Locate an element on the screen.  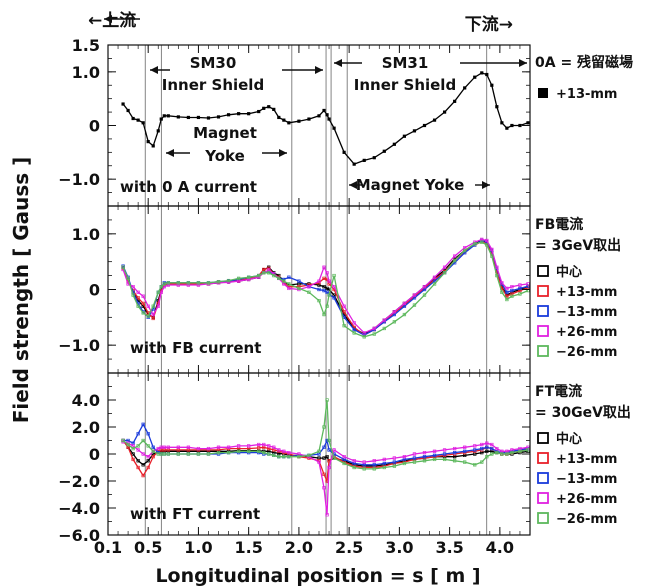
legend-label: +26-mm is located at coordinates (586, 499).